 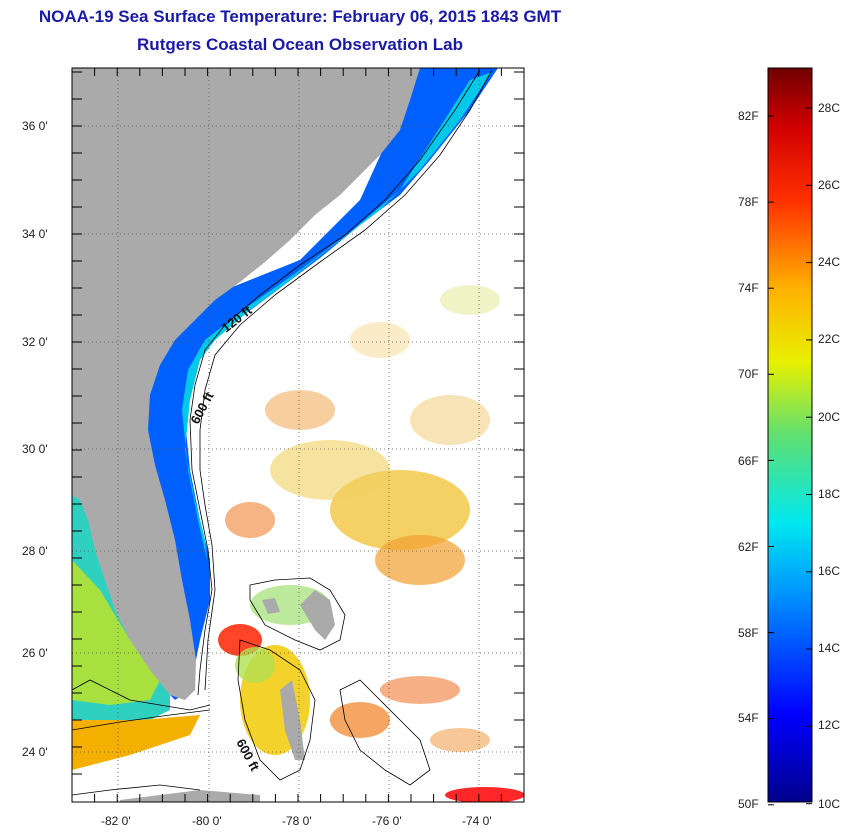 What do you see at coordinates (35, 342) in the screenshot?
I see `lat-label: 32 0'` at bounding box center [35, 342].